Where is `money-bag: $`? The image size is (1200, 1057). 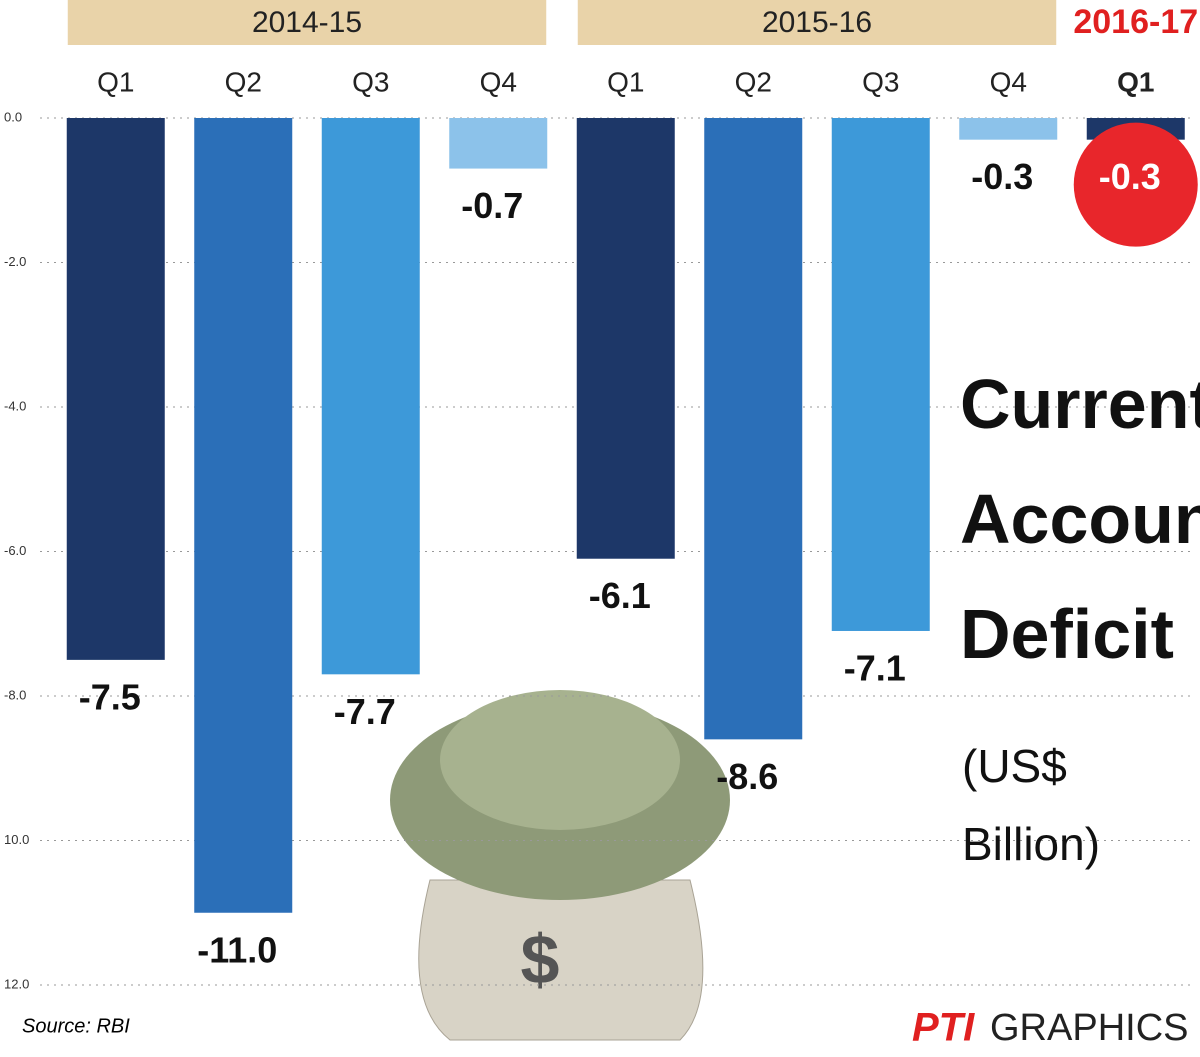
money-bag: $ is located at coordinates (560, 865).